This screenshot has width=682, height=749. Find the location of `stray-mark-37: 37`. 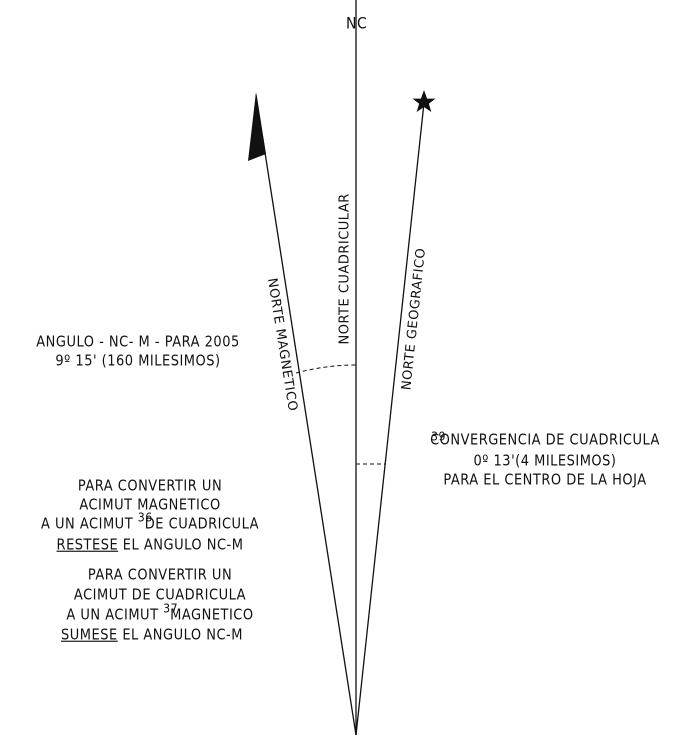

stray-mark-37: 37 is located at coordinates (170, 608).